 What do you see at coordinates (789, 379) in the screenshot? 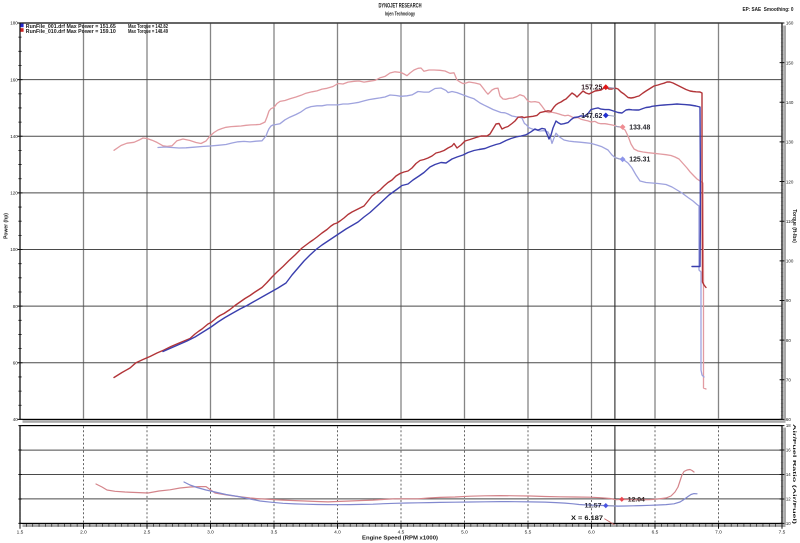
I see `svg-text: 70` at bounding box center [789, 379].